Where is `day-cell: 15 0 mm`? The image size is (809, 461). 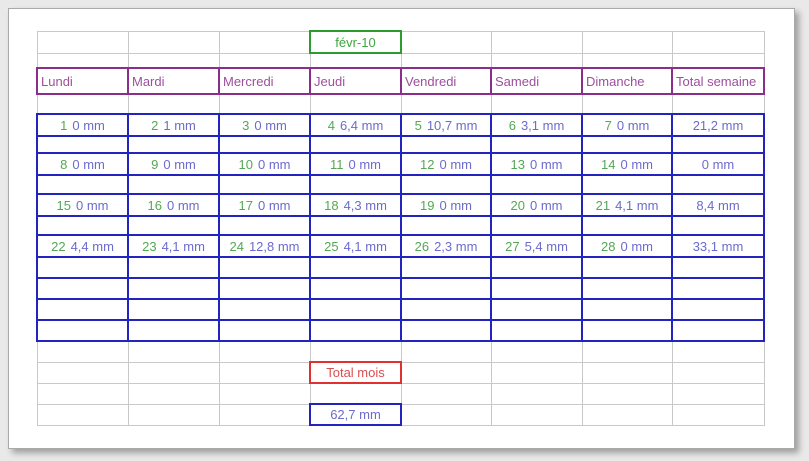 day-cell: 15 0 mm is located at coordinates (82, 205).